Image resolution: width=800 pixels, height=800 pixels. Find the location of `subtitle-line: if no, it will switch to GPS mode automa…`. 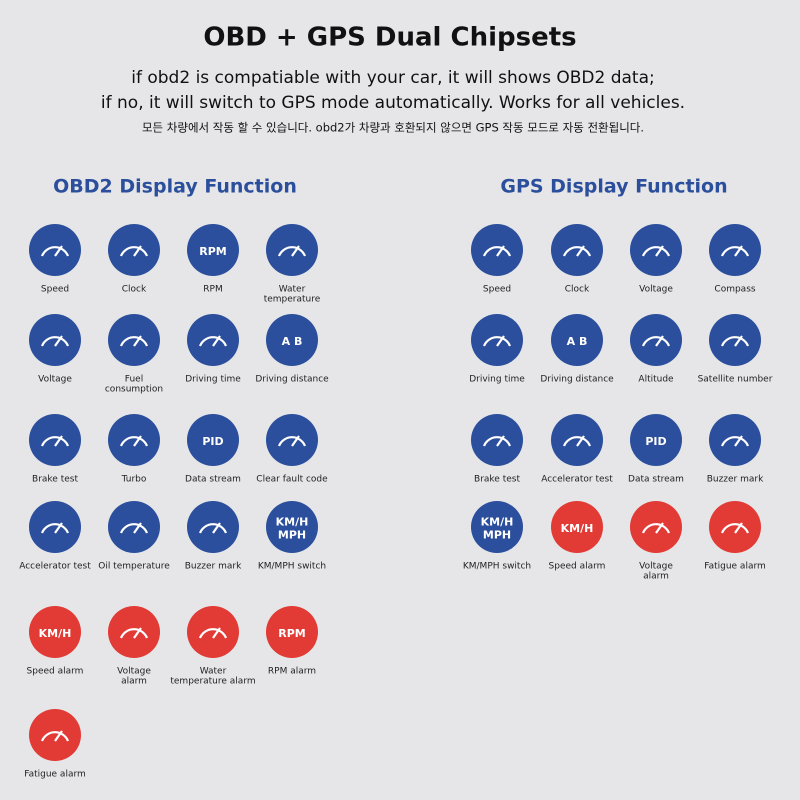

subtitle-line: if no, it will switch to GPS mode automa… is located at coordinates (393, 103).